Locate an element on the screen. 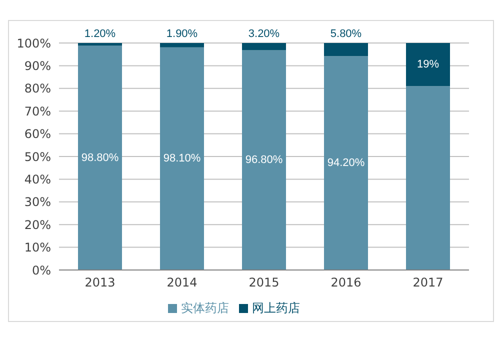  y-tick-label: 80% is located at coordinates (37, 89).